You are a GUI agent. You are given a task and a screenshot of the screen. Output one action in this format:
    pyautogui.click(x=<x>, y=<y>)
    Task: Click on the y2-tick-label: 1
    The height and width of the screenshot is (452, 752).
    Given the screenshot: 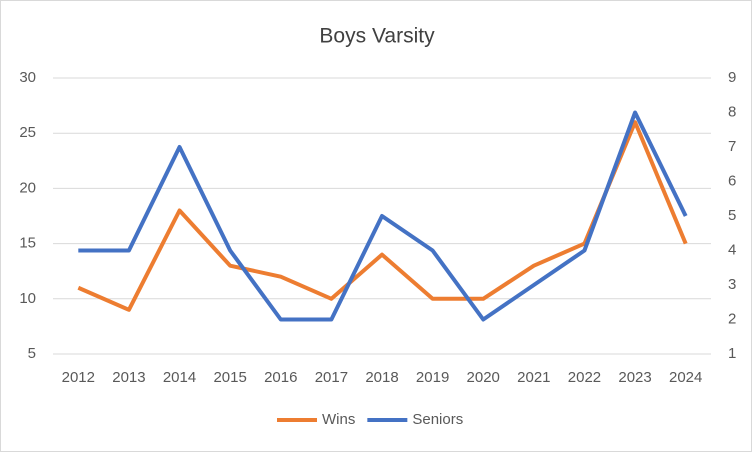 What is the action you would take?
    pyautogui.click(x=732, y=353)
    